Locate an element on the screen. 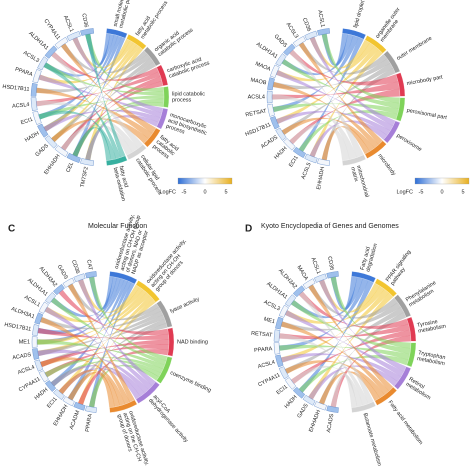  gene-label: ACSL3 is located at coordinates (31, 57).